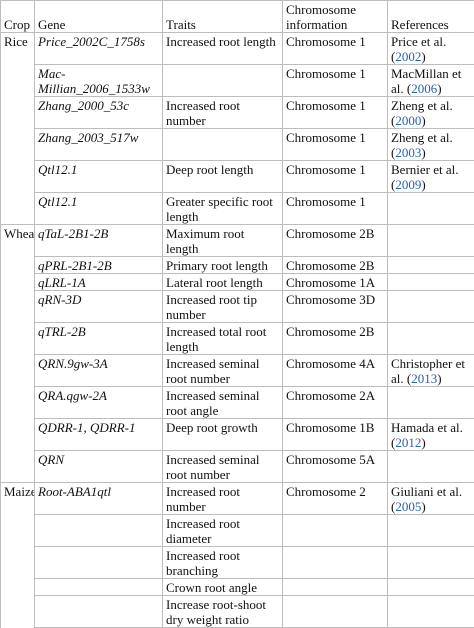 The width and height of the screenshot is (474, 628). I want to click on chromosome-cell: Chromosome 2B, so click(335, 265).